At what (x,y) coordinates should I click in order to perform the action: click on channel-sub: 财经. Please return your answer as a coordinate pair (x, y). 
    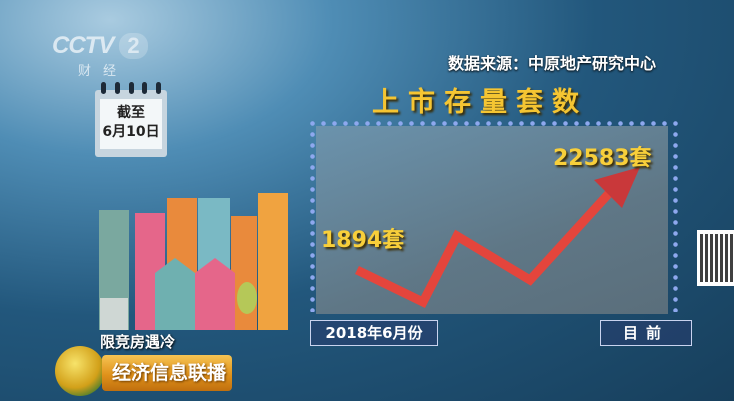
    Looking at the image, I should click on (103, 71).